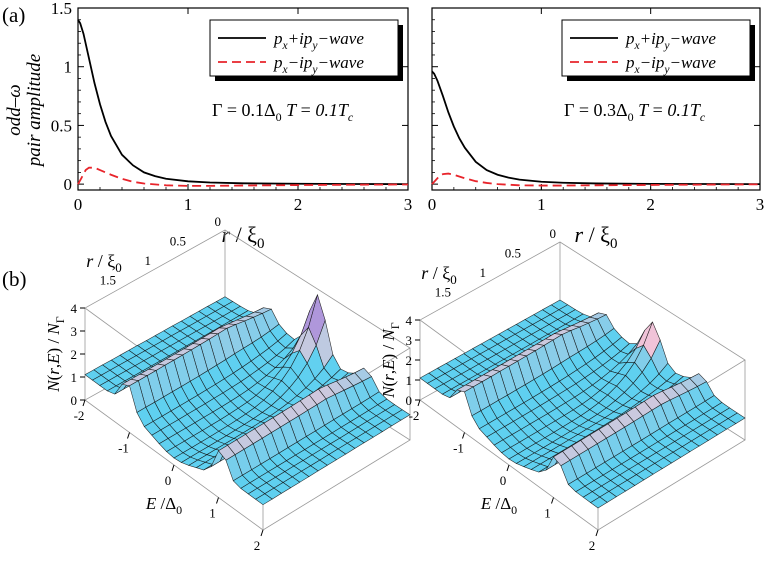 The height and width of the screenshot is (562, 778). I want to click on shared-ylabel-line2: pair amplitude, so click(34, 111).